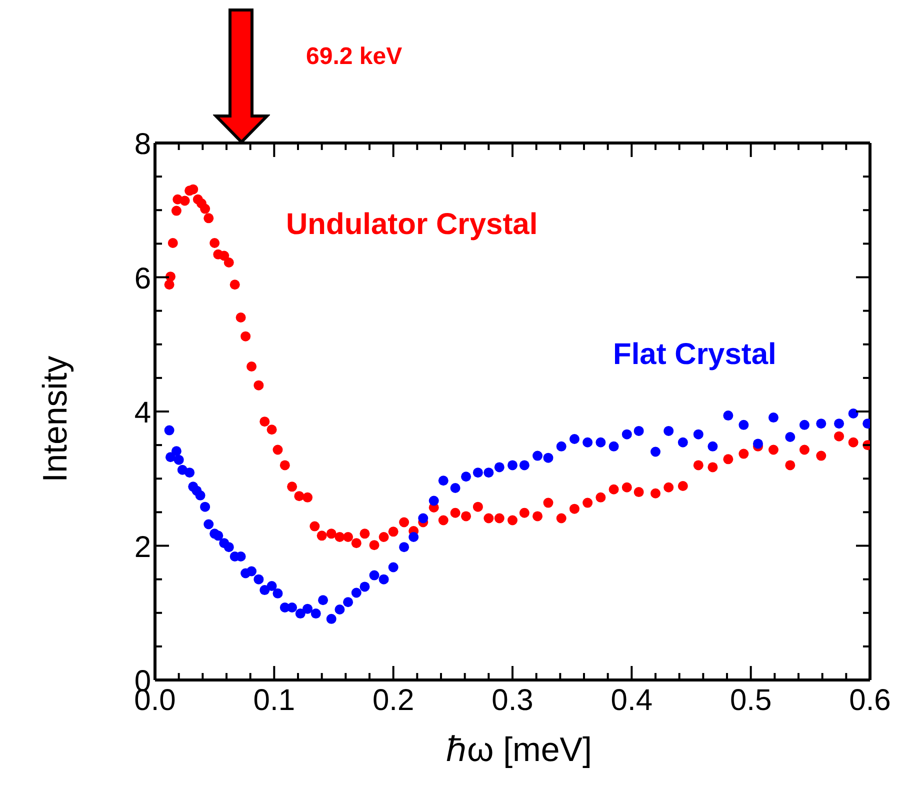  What do you see at coordinates (142, 279) in the screenshot?
I see `y-tick-label: 6` at bounding box center [142, 279].